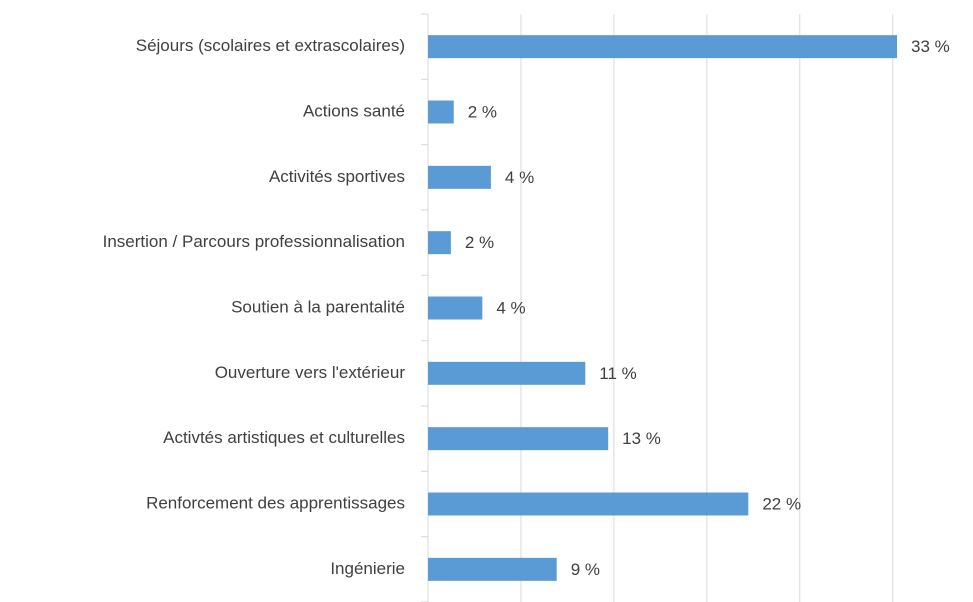  What do you see at coordinates (337, 176) in the screenshot?
I see `category-label: Activités sportives` at bounding box center [337, 176].